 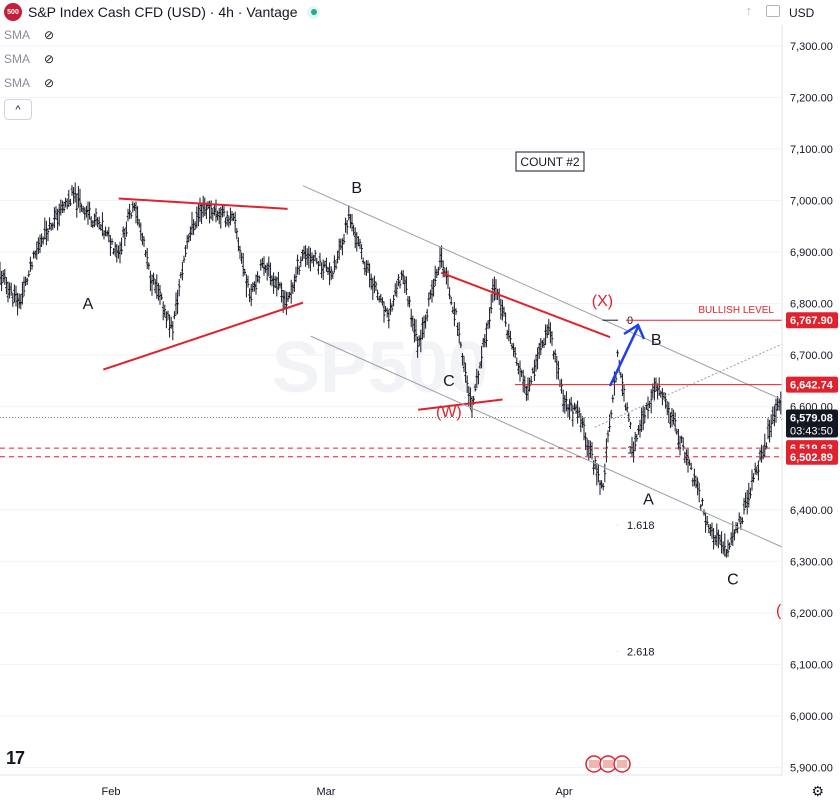 I want to click on currency-selector: USD, so click(x=811, y=12).